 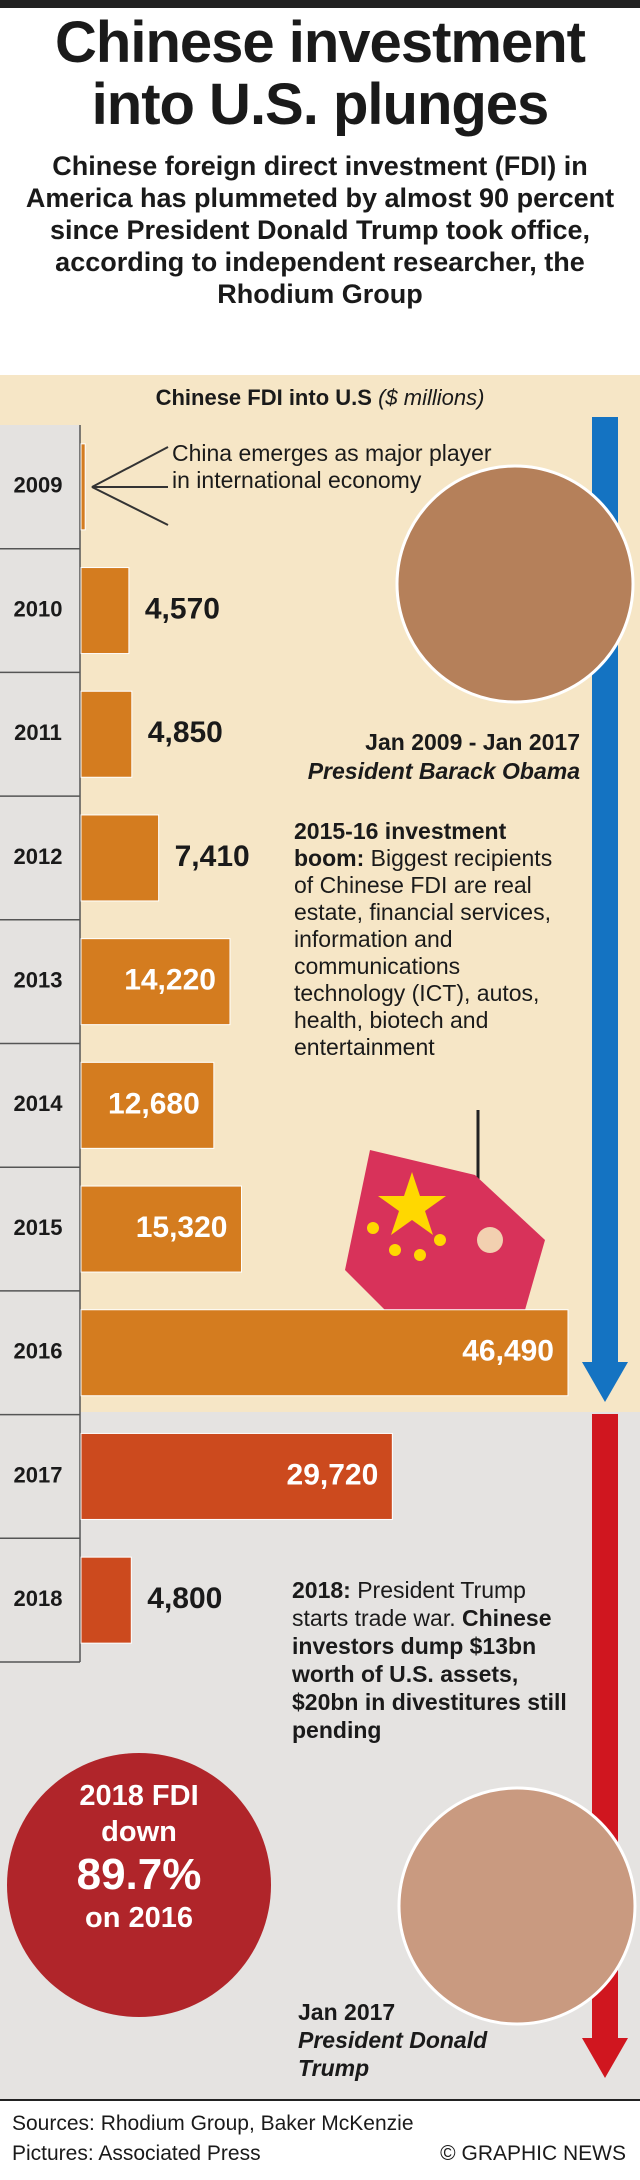 What do you see at coordinates (412, 1203) in the screenshot?
I see `tag-star` at bounding box center [412, 1203].